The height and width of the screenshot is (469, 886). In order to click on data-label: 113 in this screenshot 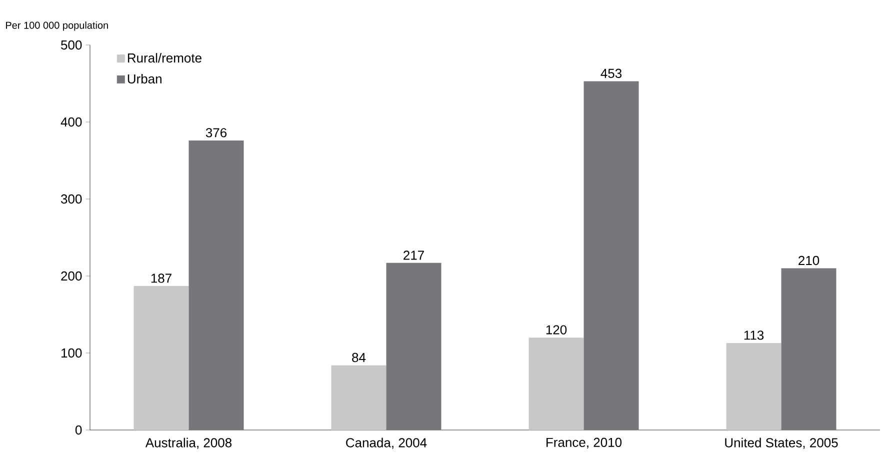, I will do `click(754, 335)`.